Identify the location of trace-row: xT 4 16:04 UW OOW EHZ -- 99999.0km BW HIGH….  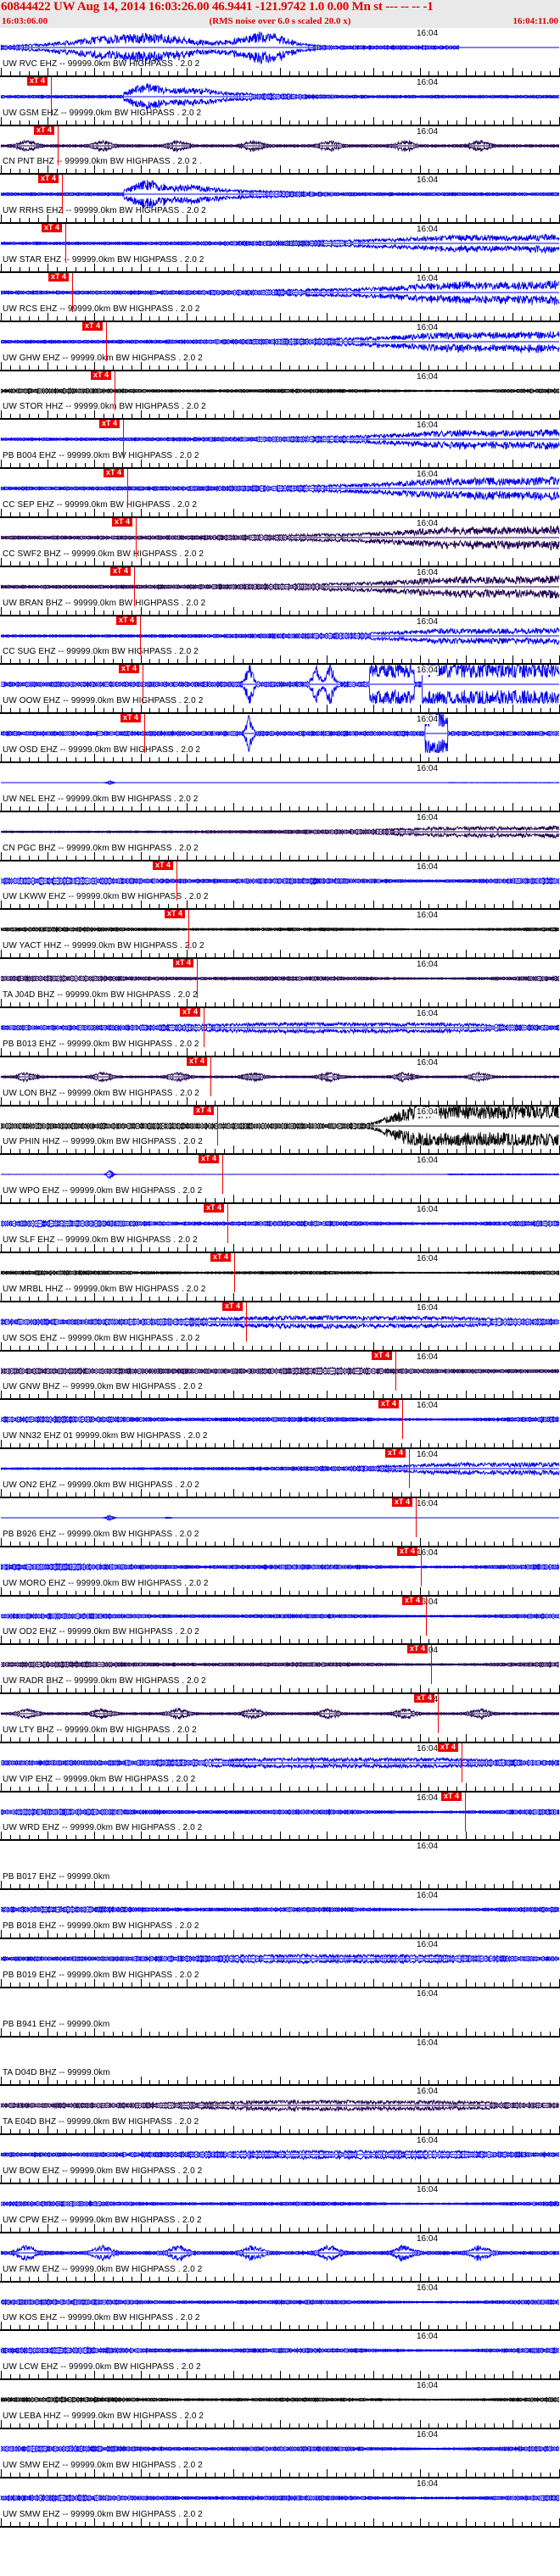
(280, 690).